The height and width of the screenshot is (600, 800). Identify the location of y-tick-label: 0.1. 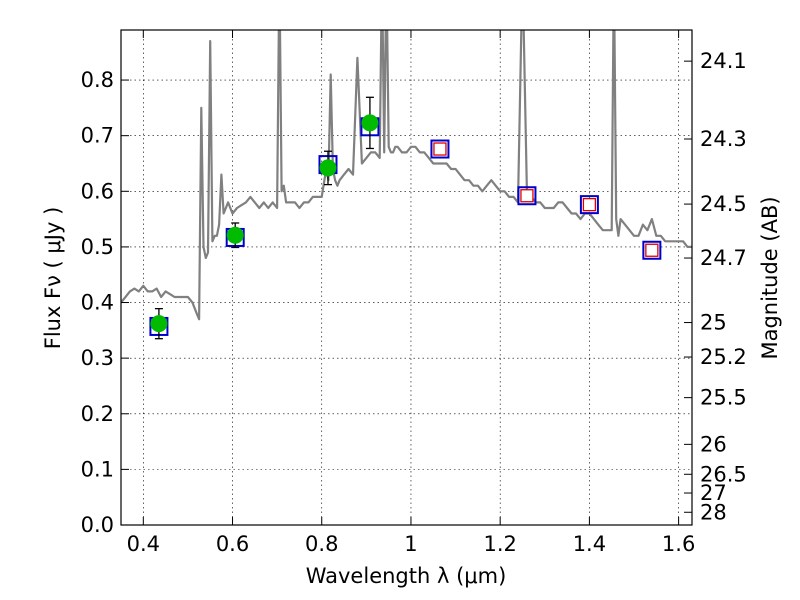
(97, 469).